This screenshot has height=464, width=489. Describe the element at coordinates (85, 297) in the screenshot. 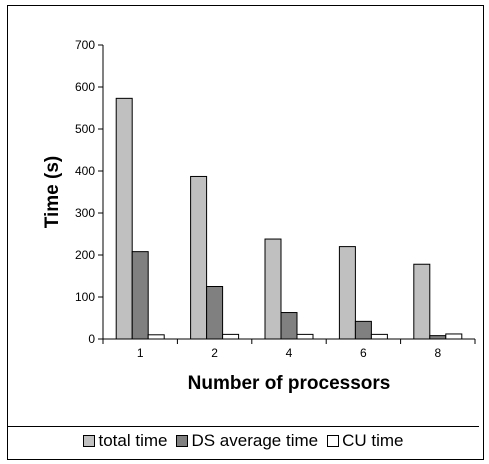

I see `y-tick-label: 100` at that location.